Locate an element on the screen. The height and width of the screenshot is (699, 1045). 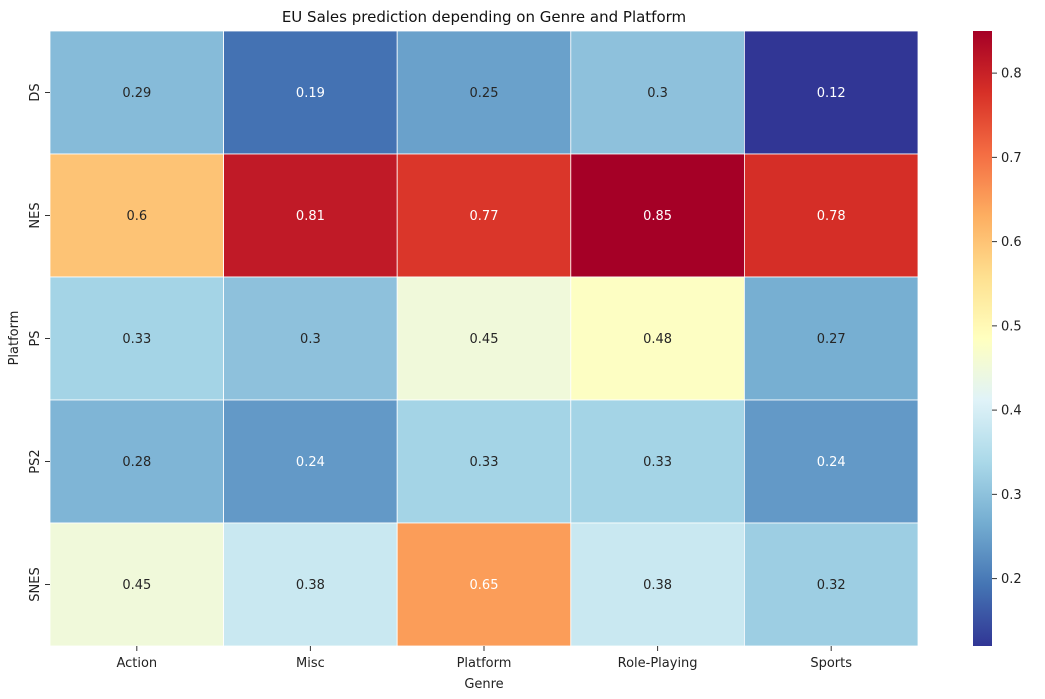
heatmap-cell-nes-sports is located at coordinates (831, 215).